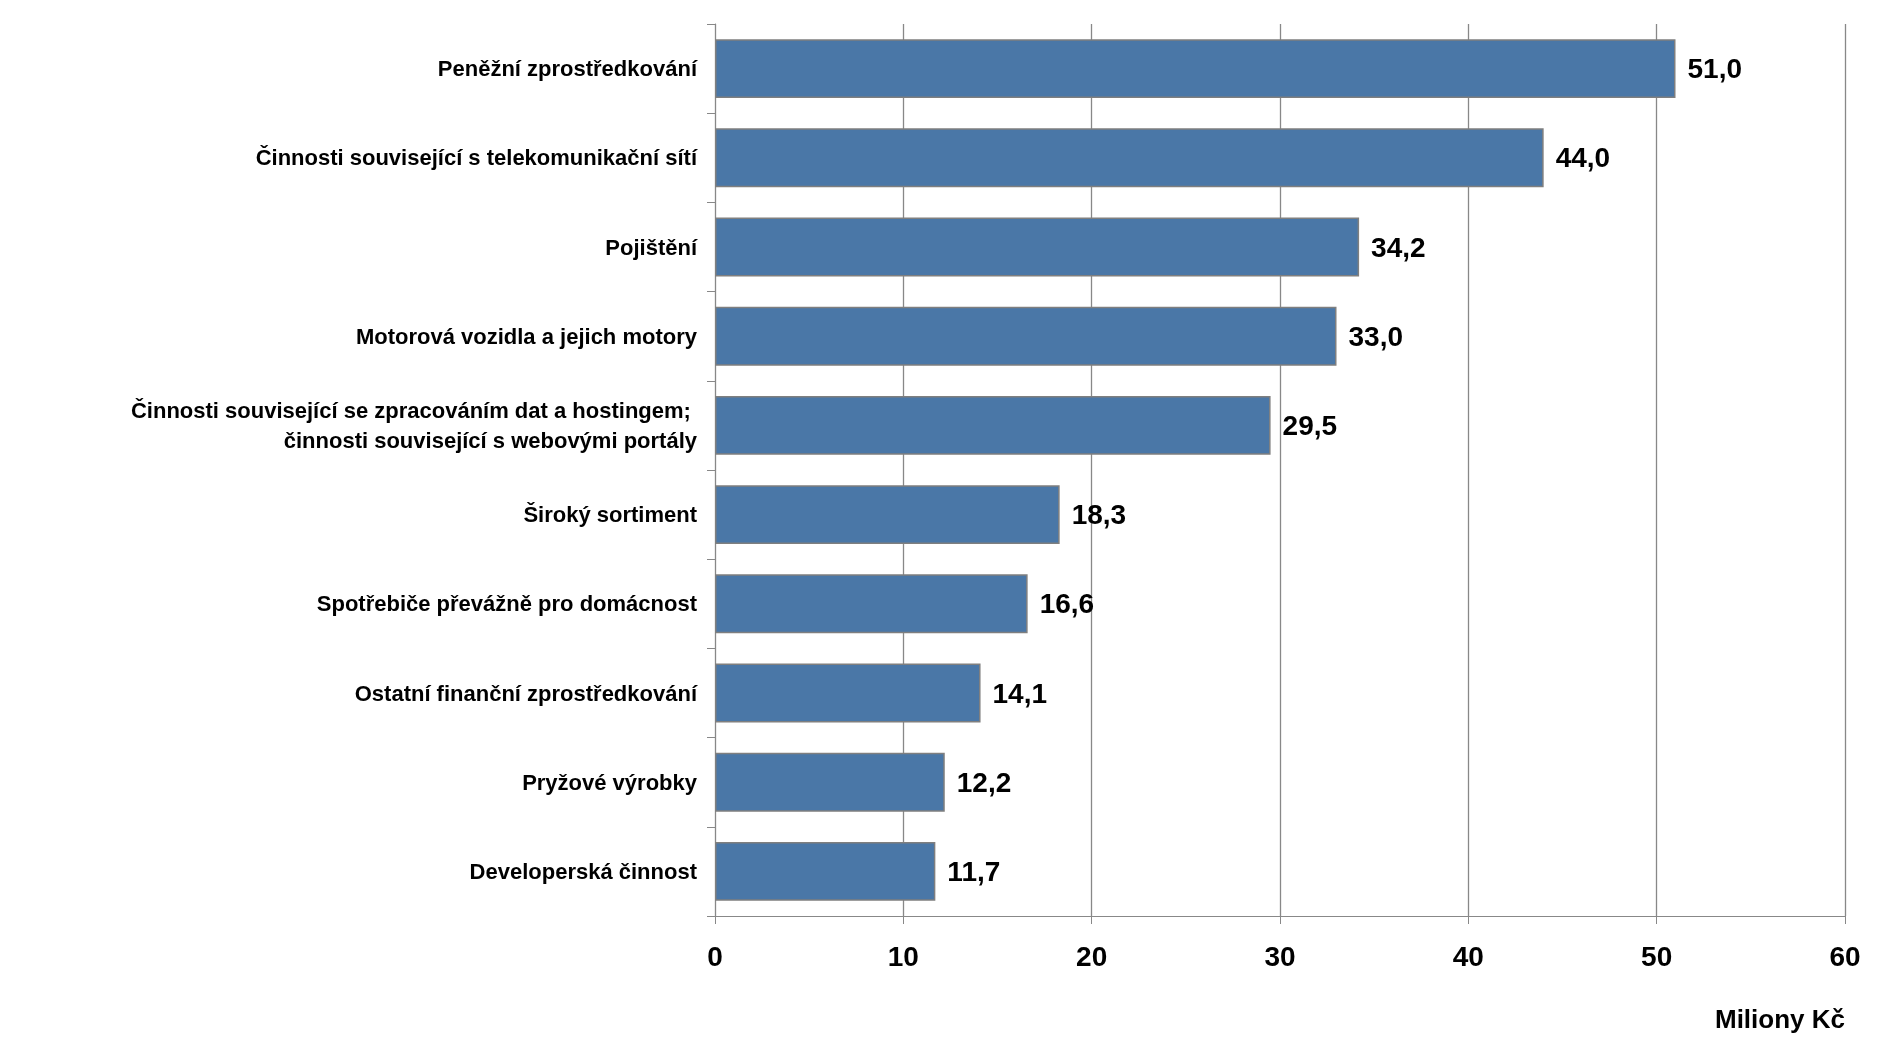 The image size is (1877, 1038). What do you see at coordinates (903, 956) in the screenshot?
I see `x-tick-label: 10` at bounding box center [903, 956].